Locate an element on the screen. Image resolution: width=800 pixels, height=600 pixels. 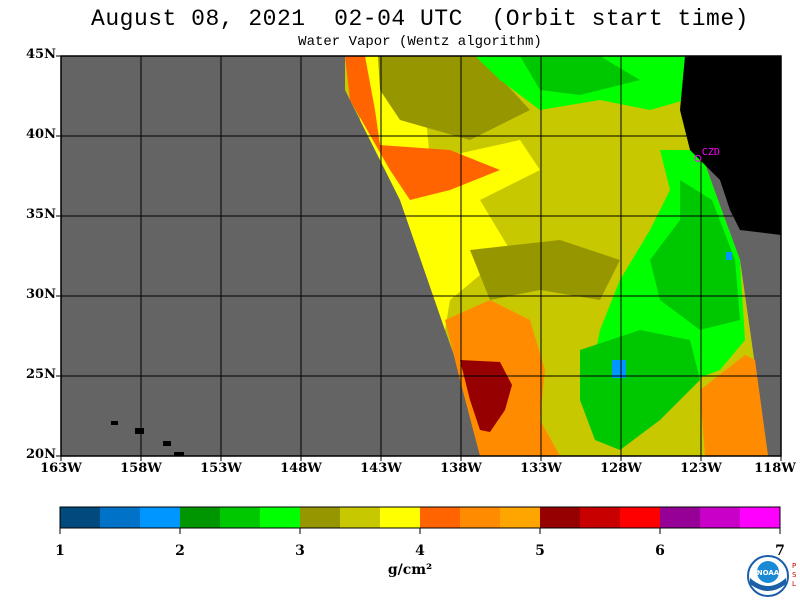
lat-label: 45N is located at coordinates (41, 54).